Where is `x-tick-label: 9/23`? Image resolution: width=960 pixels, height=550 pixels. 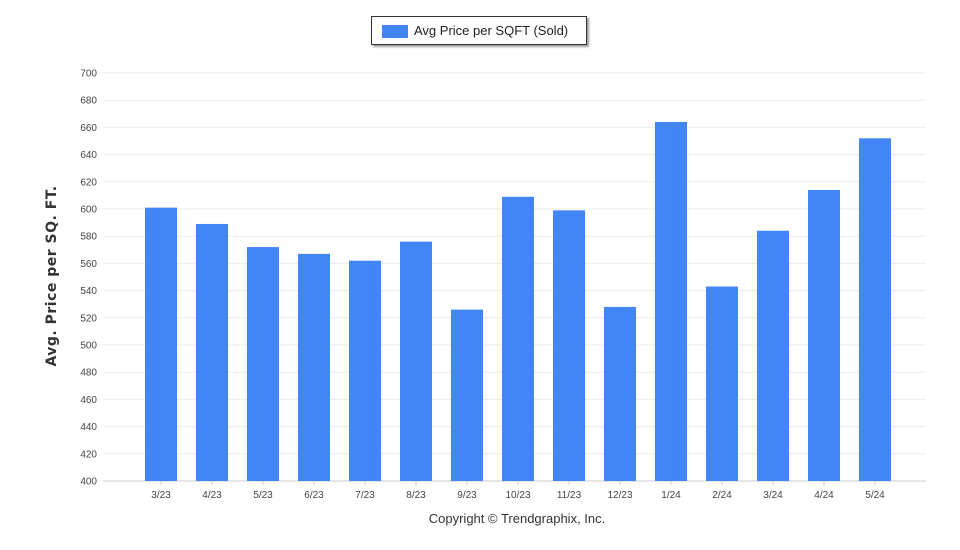
x-tick-label: 9/23 is located at coordinates (467, 495).